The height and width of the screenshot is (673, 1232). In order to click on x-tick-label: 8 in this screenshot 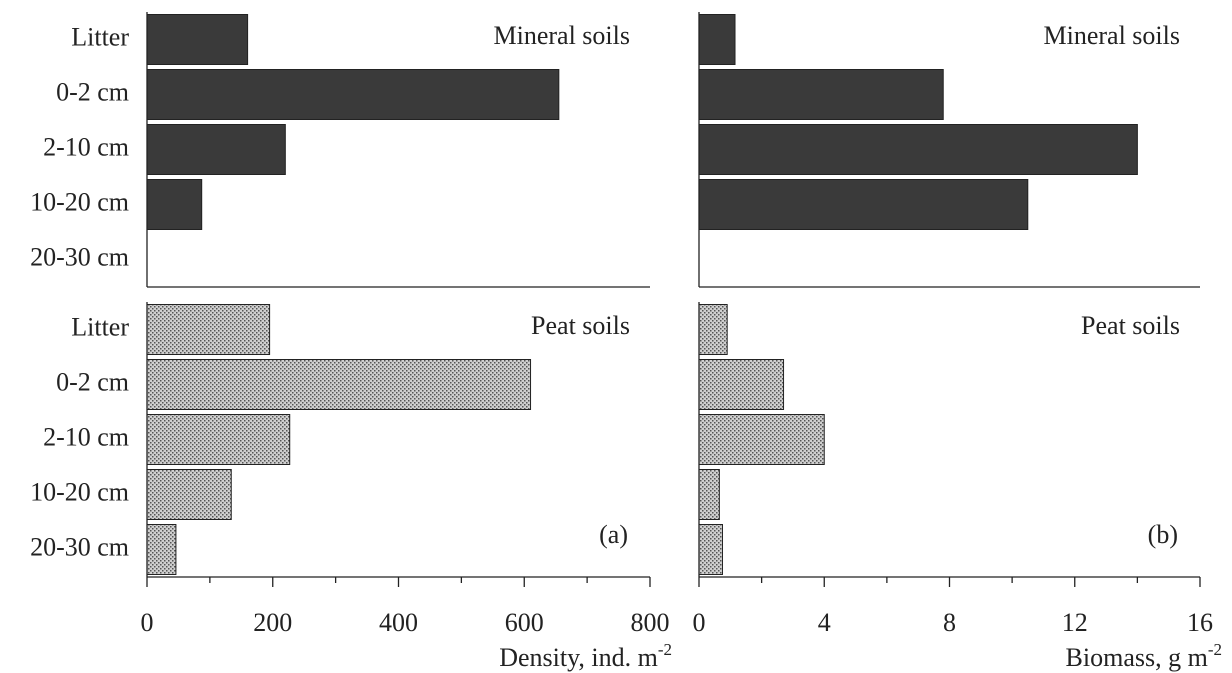, I will do `click(949, 622)`.